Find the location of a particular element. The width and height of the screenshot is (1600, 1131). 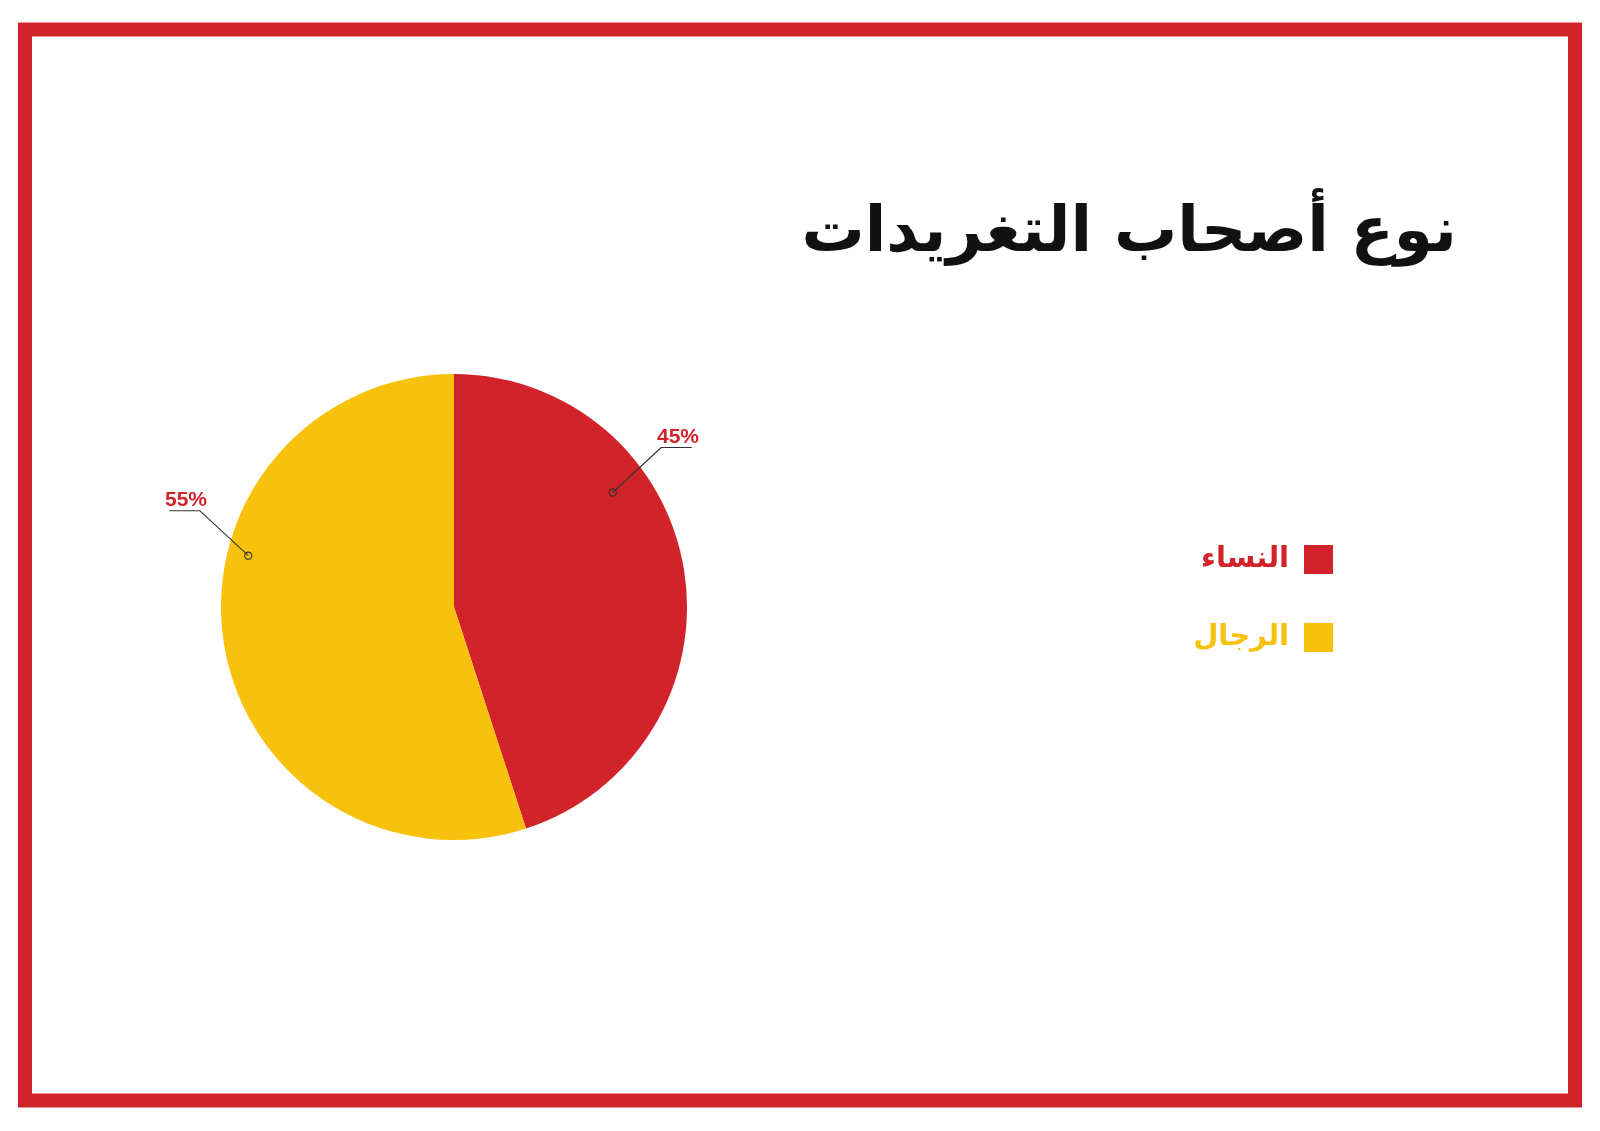

data-label: 55% is located at coordinates (186, 498).